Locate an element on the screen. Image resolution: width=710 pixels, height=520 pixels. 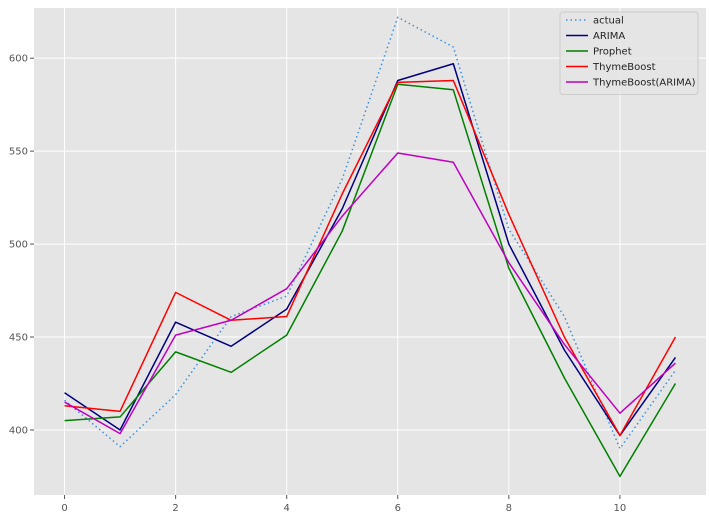
legend-label: actual is located at coordinates (608, 21).